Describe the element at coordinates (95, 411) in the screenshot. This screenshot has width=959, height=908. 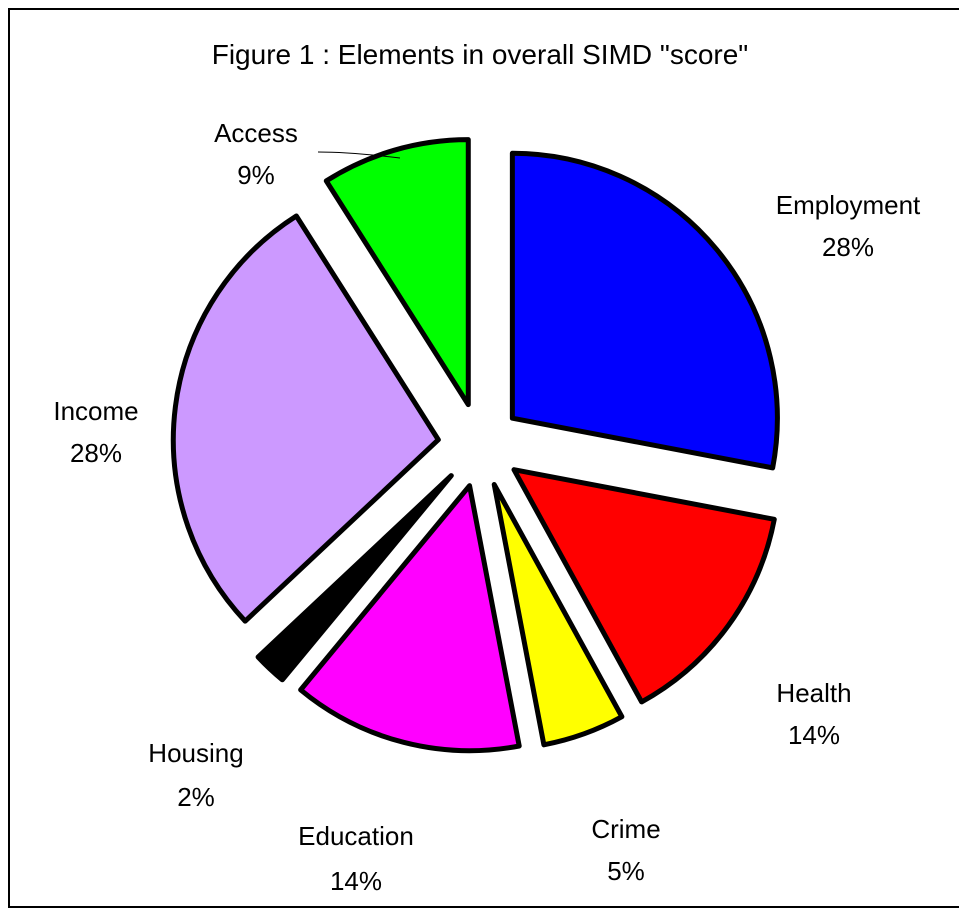
I see `slice-label-income: Income` at that location.